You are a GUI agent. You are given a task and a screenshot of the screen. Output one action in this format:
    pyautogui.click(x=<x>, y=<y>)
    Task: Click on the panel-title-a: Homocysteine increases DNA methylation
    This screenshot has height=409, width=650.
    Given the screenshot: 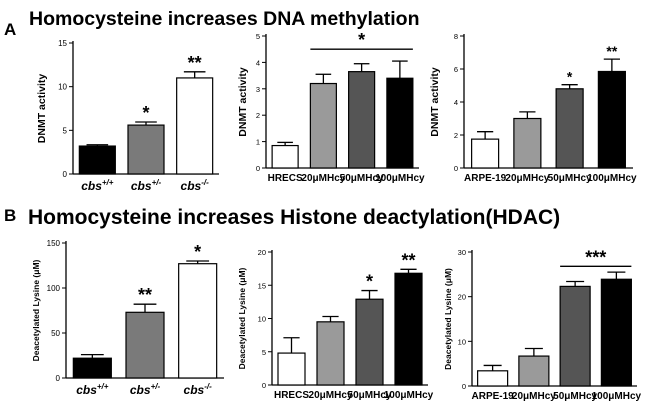 What is the action you would take?
    pyautogui.click(x=224, y=19)
    